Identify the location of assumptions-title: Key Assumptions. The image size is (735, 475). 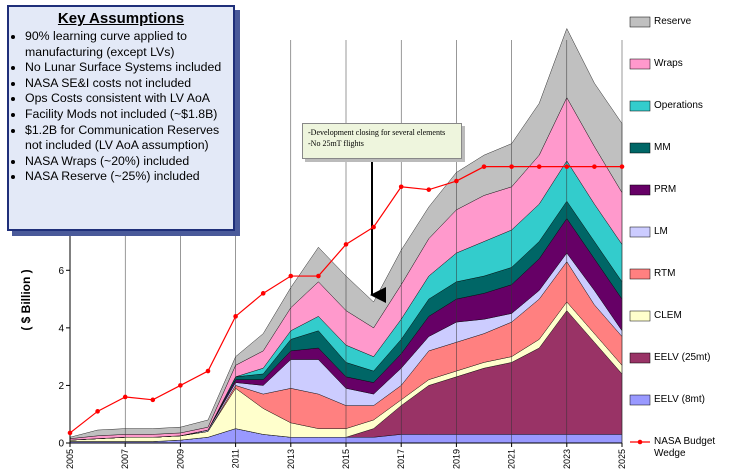
(121, 18).